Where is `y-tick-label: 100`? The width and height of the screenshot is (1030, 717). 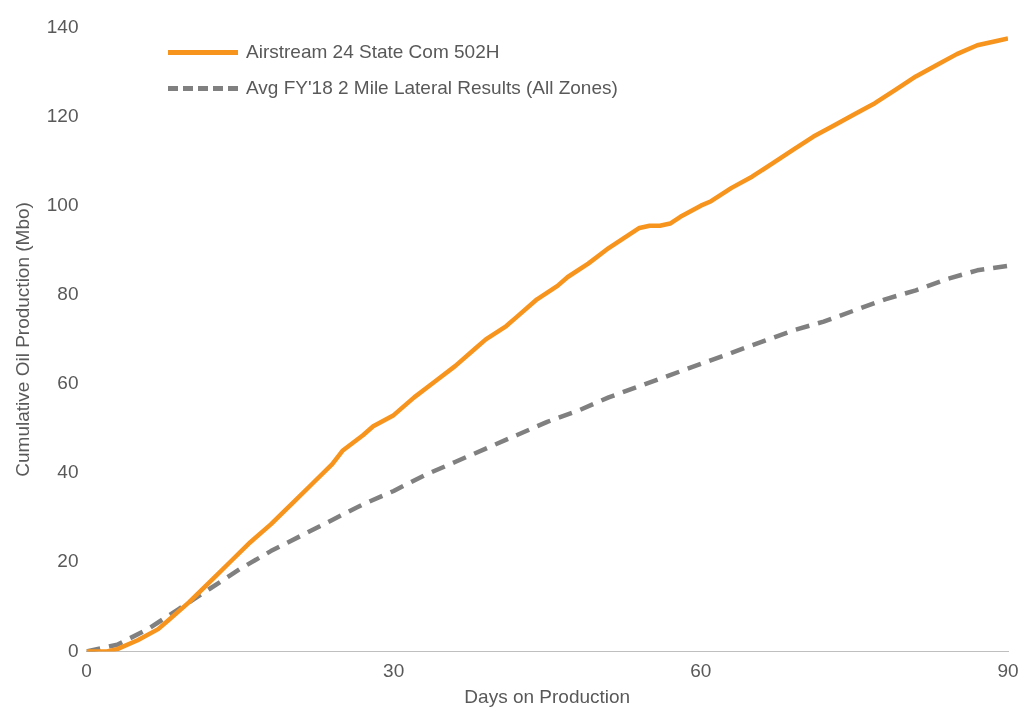
y-tick-label: 100 is located at coordinates (62, 204).